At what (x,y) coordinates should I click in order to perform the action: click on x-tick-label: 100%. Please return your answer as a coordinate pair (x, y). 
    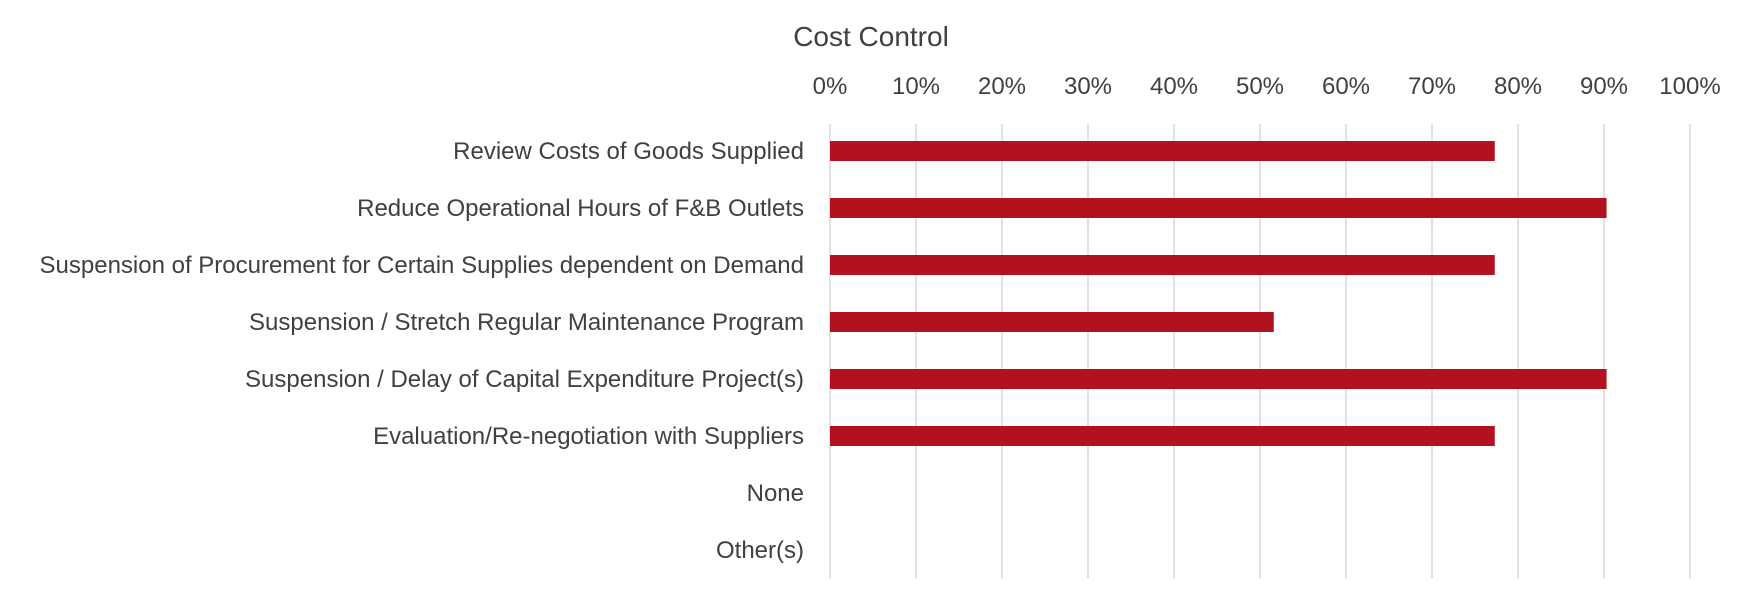
    Looking at the image, I should click on (1689, 86).